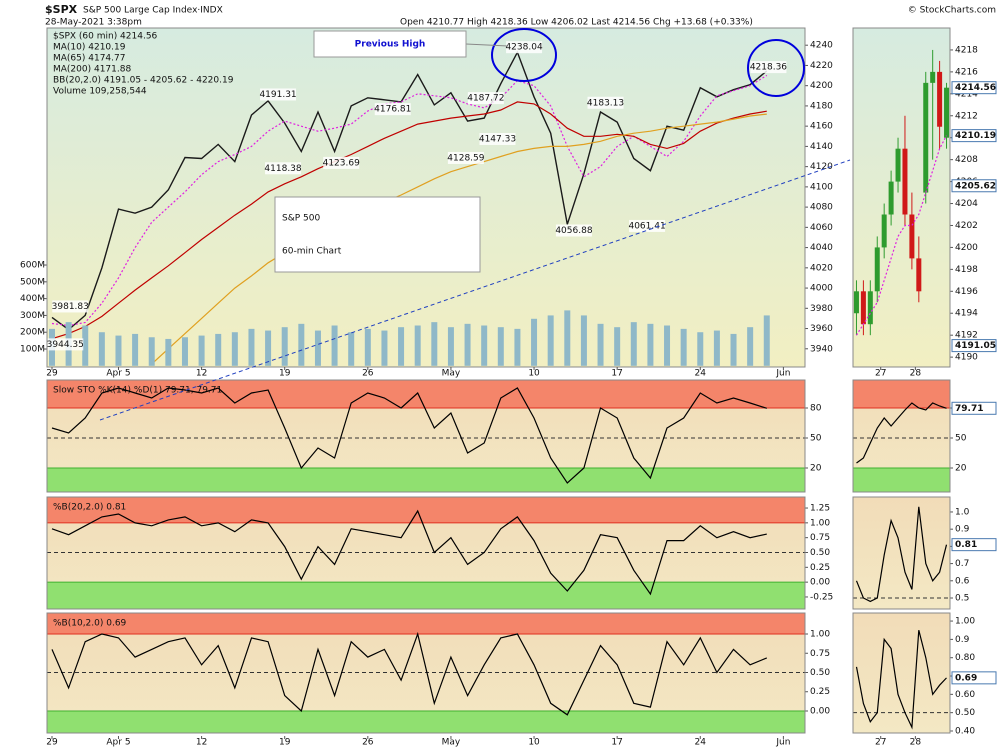  Describe the element at coordinates (821, 329) in the screenshot. I see `y-tick-label: 3960` at that location.